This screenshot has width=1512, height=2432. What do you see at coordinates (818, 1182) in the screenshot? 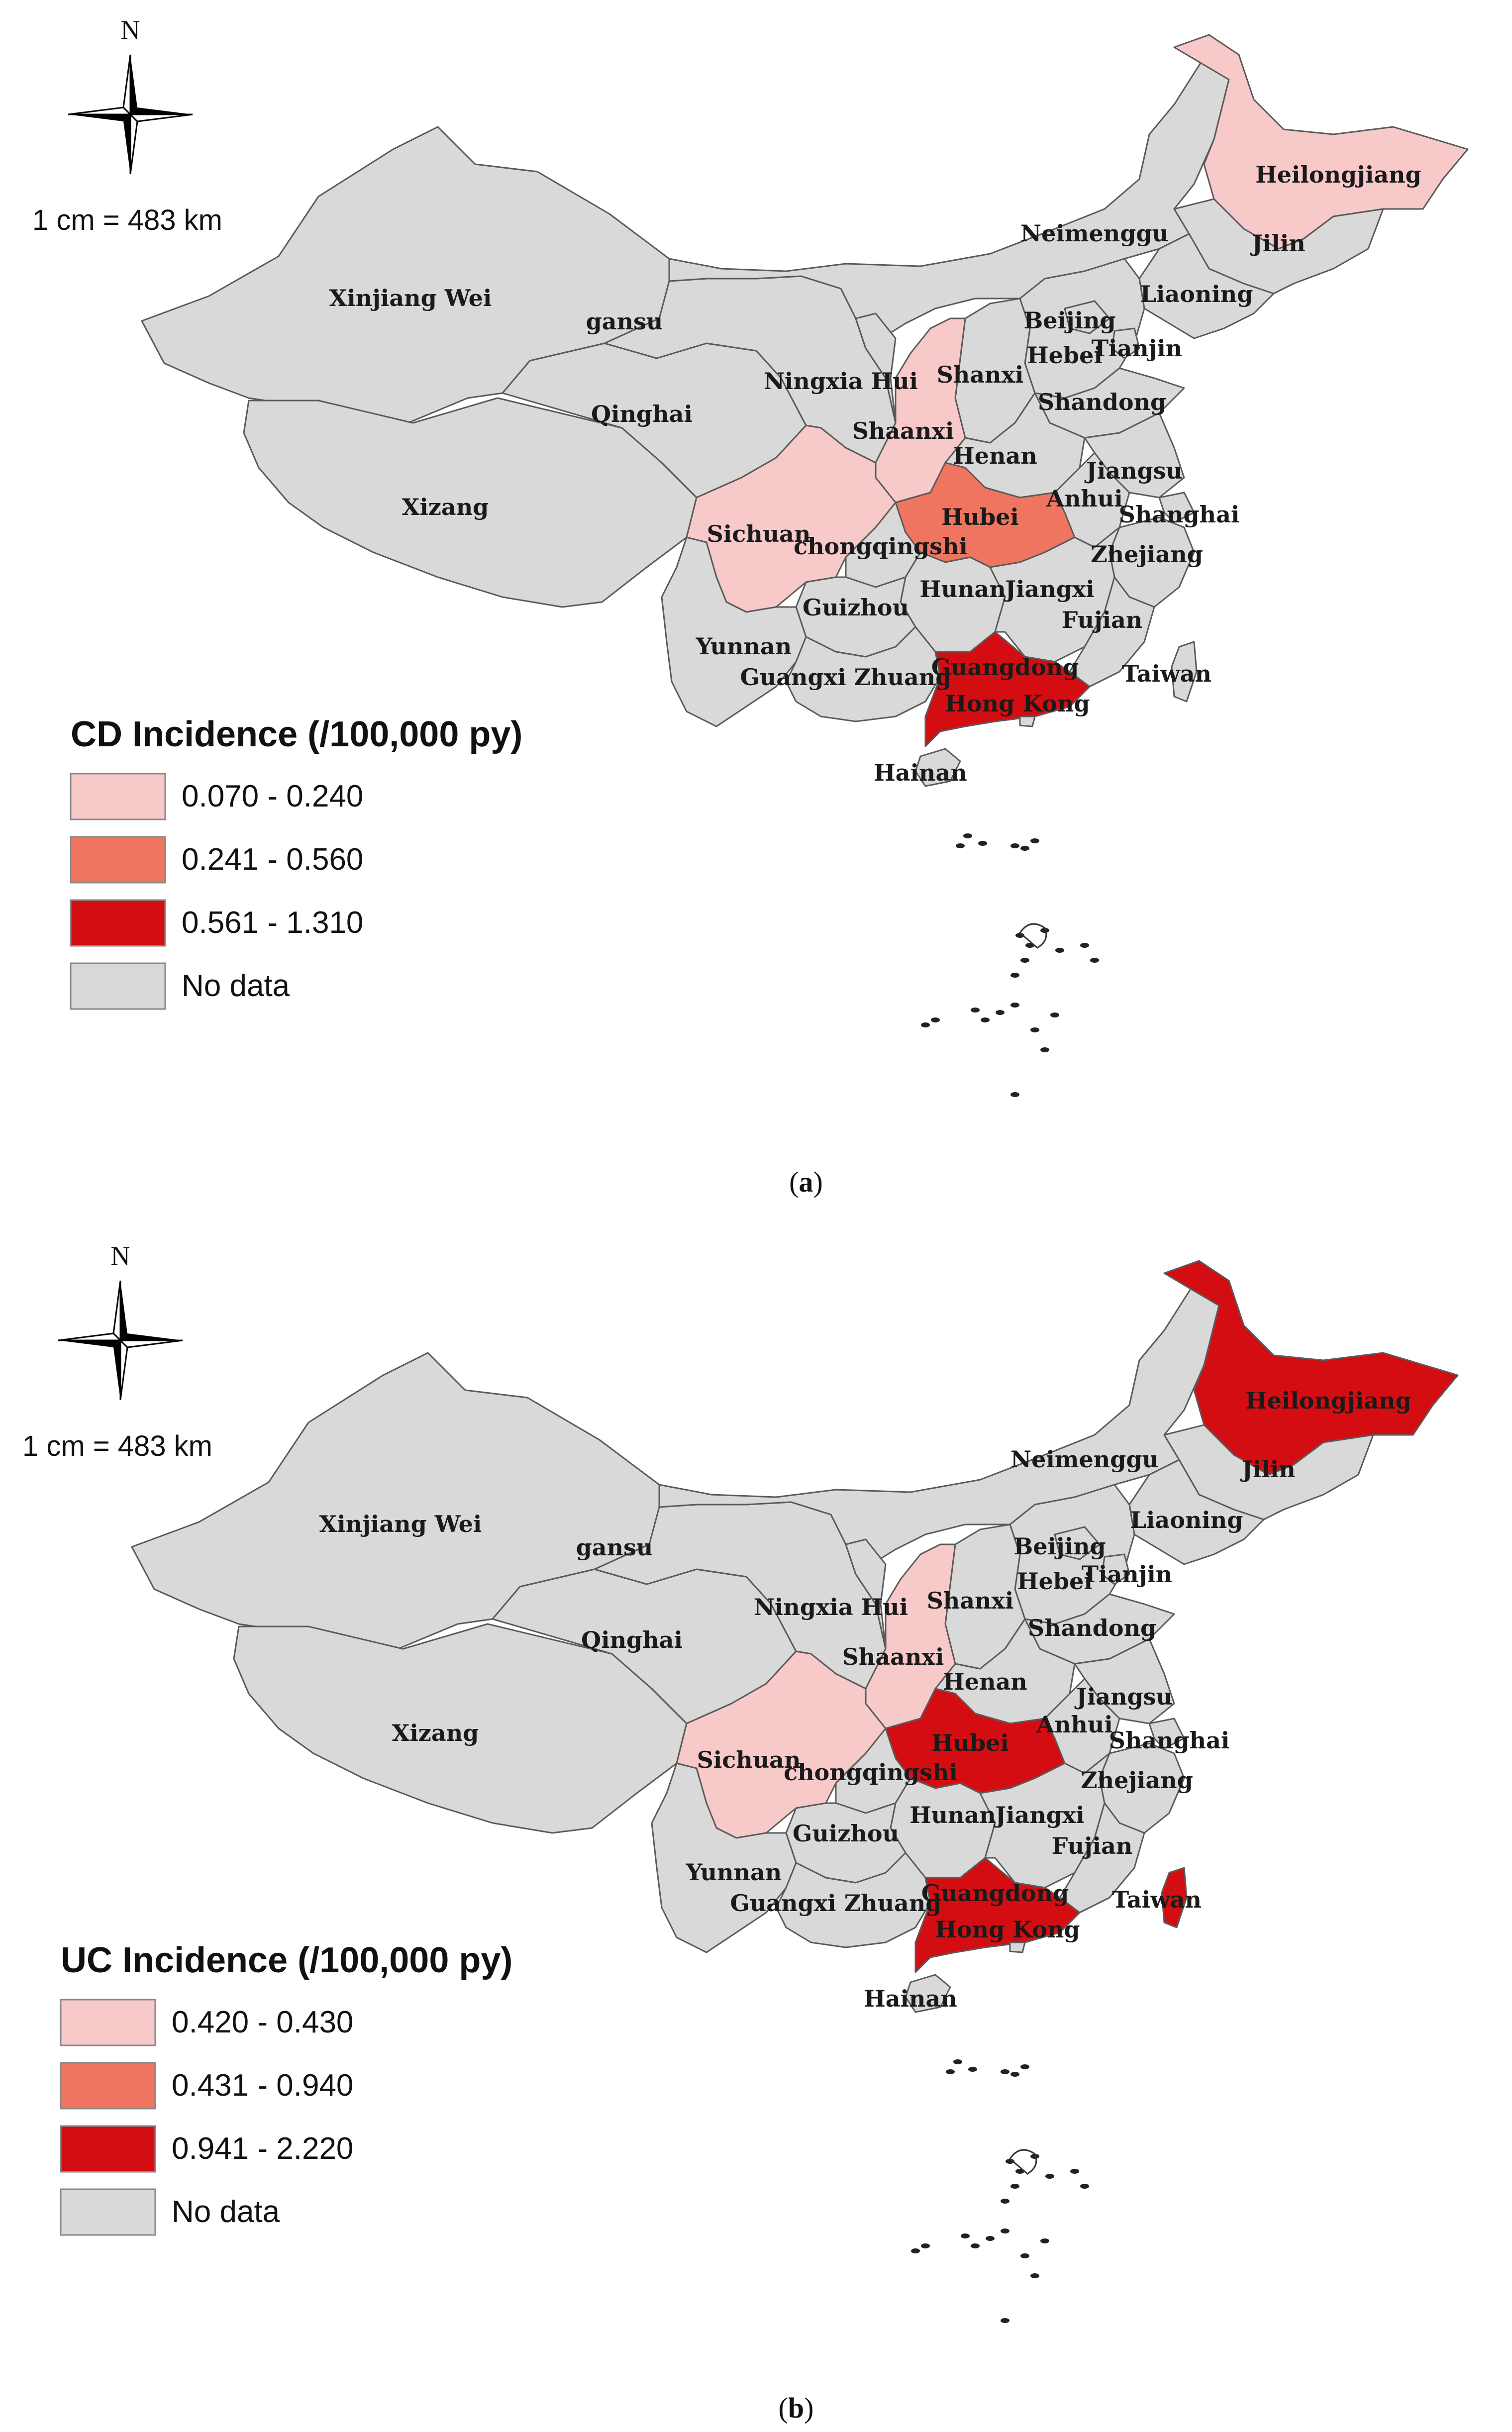
I see `caption-paren-close: )` at bounding box center [818, 1182].